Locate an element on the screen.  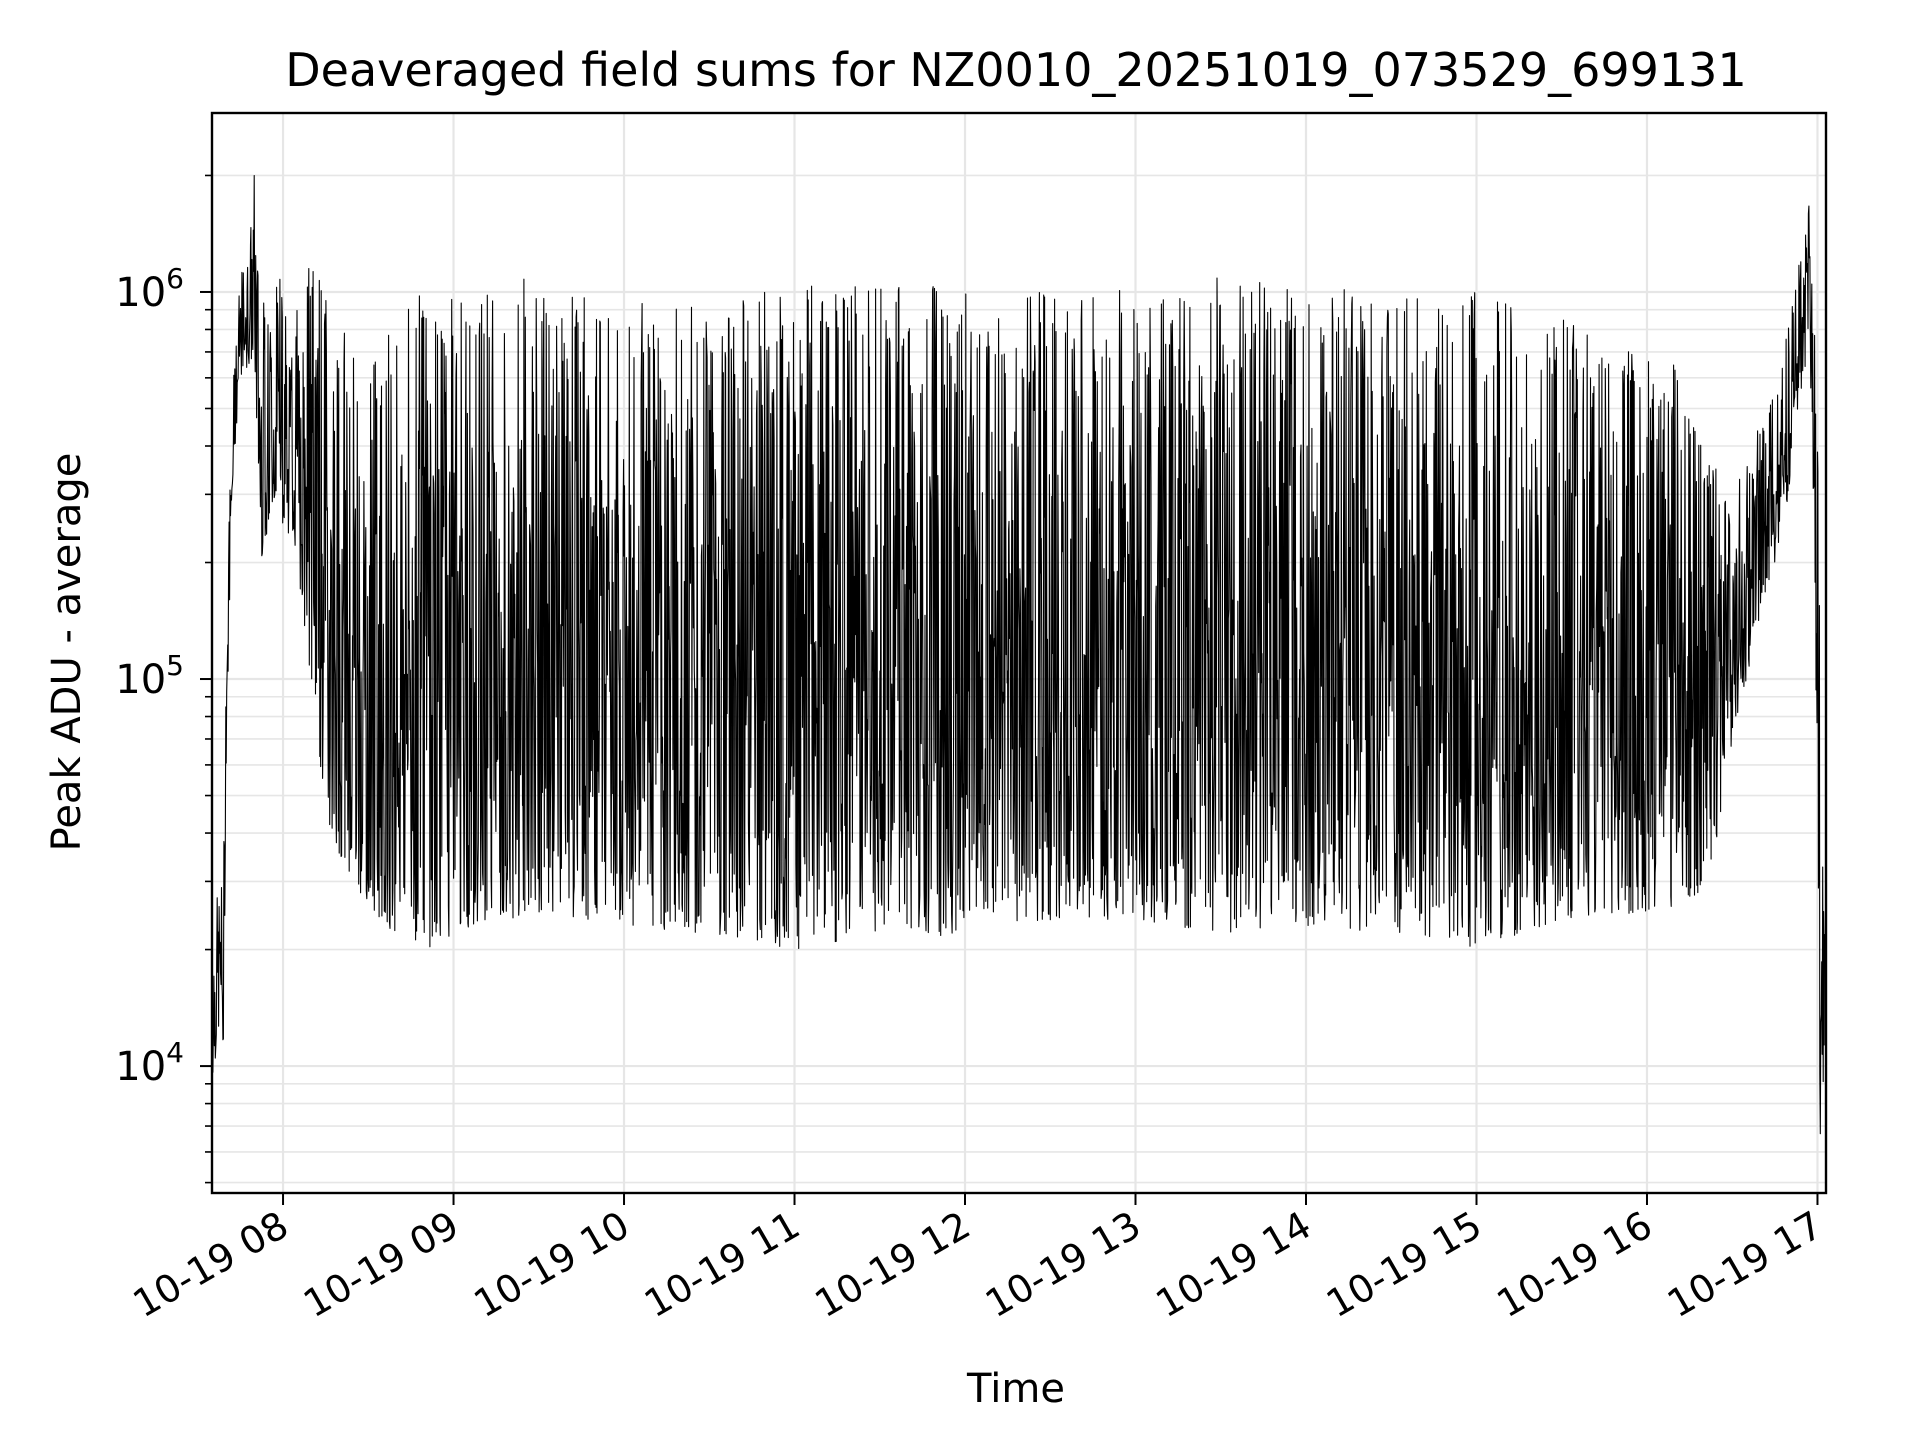
y-tick-label: 10⁴ is located at coordinates (149, 1063).